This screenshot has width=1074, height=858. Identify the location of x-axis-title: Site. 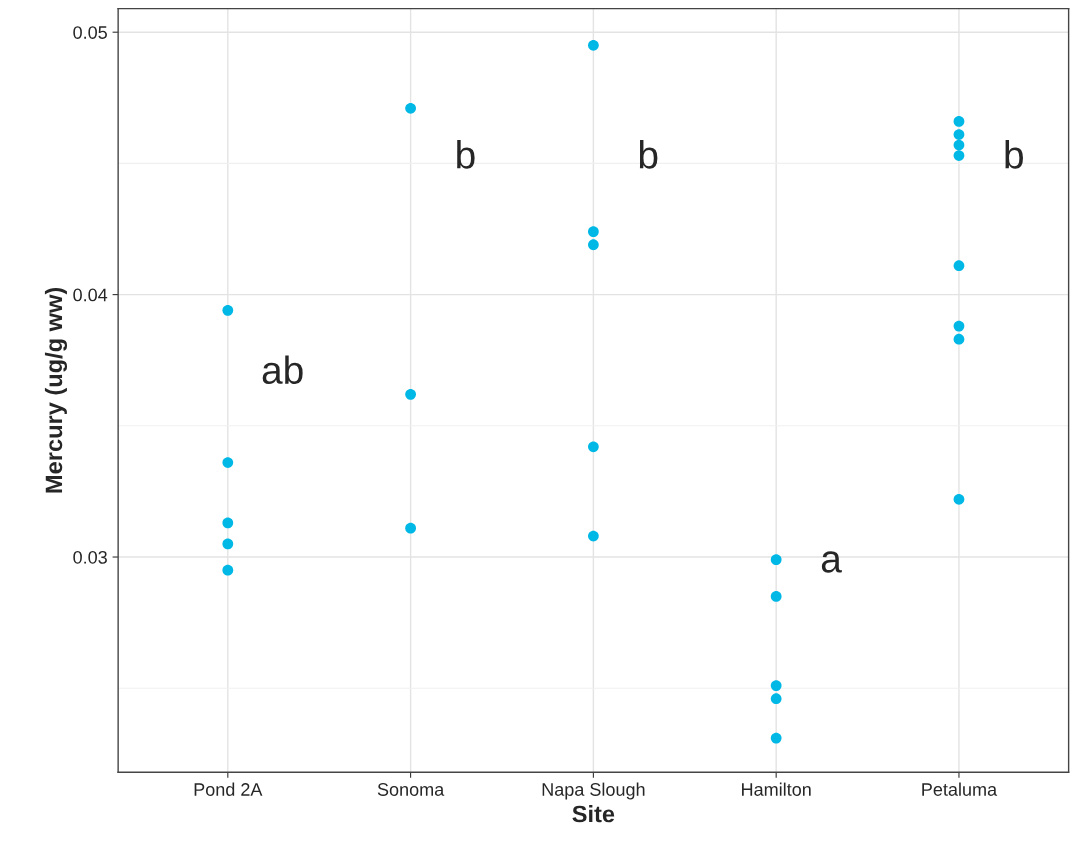
(593, 814).